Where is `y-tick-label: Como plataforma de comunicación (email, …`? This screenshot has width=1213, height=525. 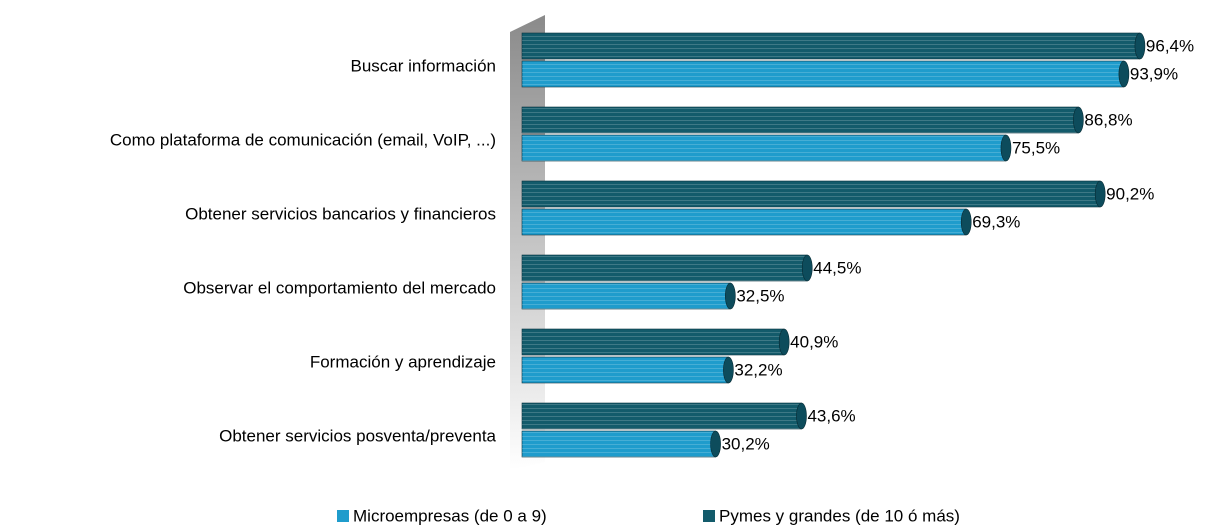
y-tick-label: Como plataforma de comunicación (email, … is located at coordinates (303, 139).